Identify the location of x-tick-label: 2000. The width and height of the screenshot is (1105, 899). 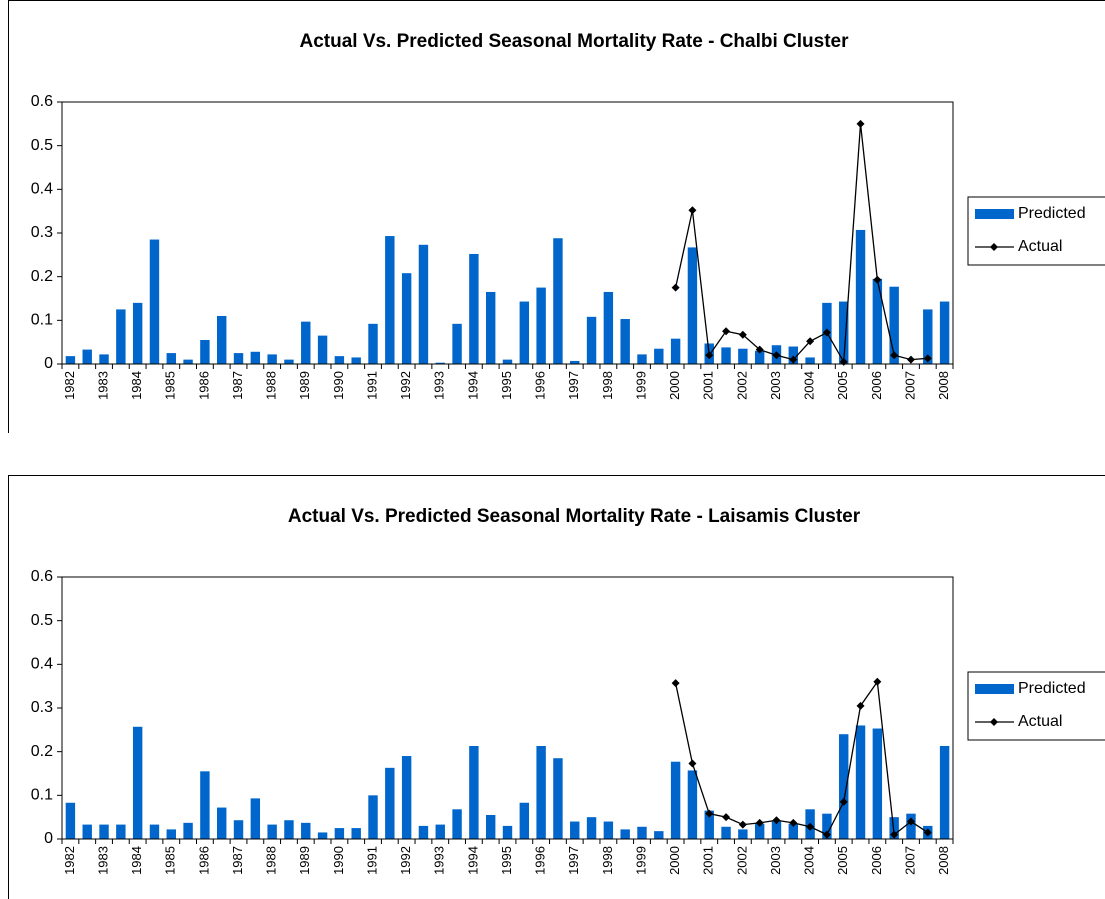
(674, 860).